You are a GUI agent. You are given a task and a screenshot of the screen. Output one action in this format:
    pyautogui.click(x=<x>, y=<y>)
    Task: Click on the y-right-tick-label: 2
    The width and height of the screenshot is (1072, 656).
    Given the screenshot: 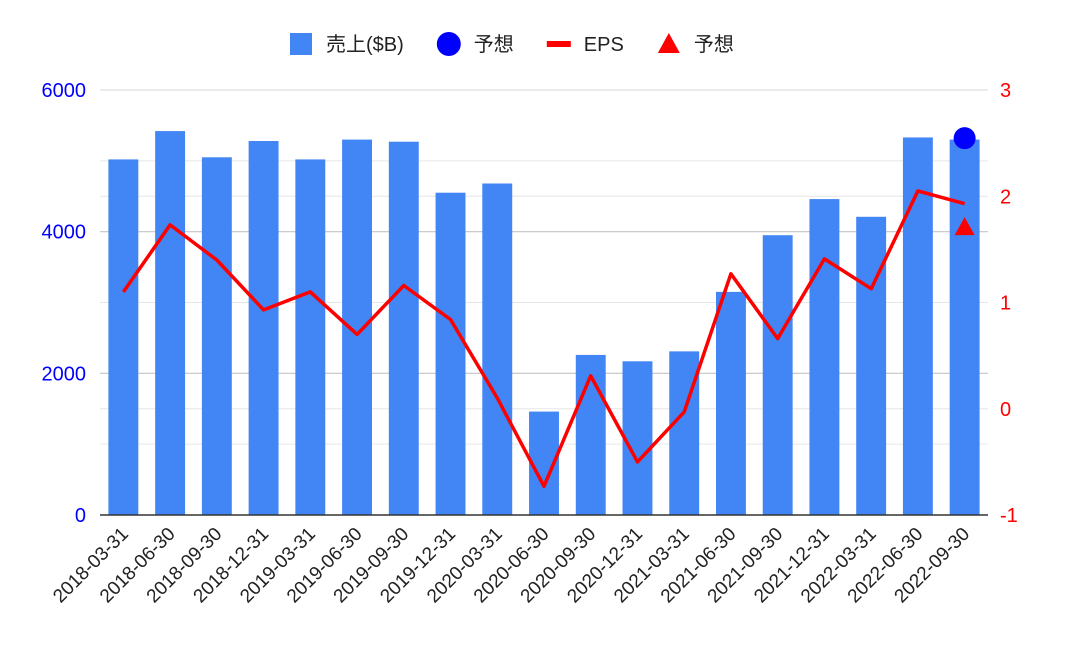 What is the action you would take?
    pyautogui.click(x=1005, y=197)
    